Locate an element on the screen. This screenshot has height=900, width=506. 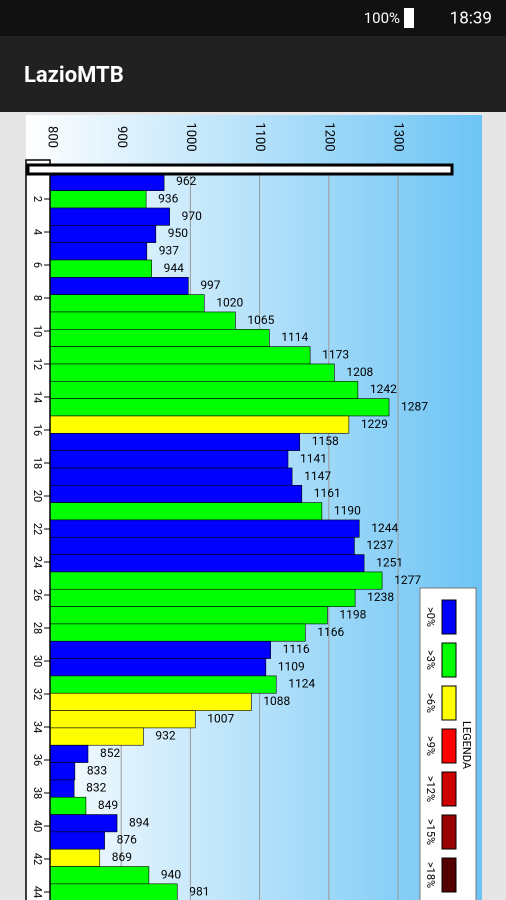
value-label: 932 is located at coordinates (165, 736).